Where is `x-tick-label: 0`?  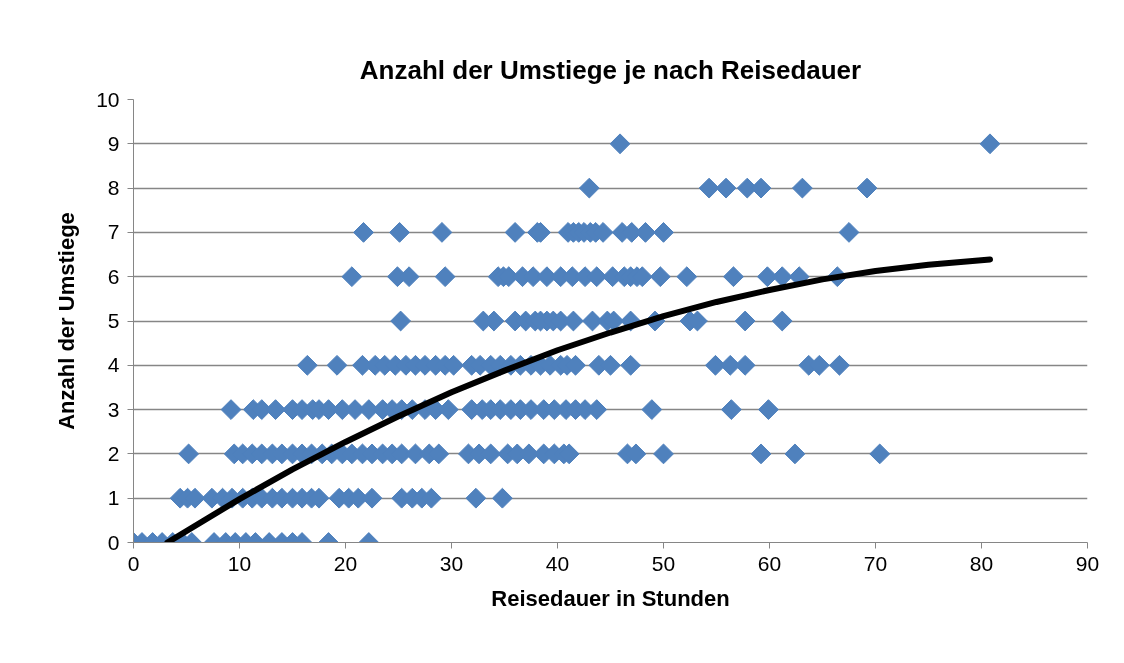 x-tick-label: 0 is located at coordinates (133, 563).